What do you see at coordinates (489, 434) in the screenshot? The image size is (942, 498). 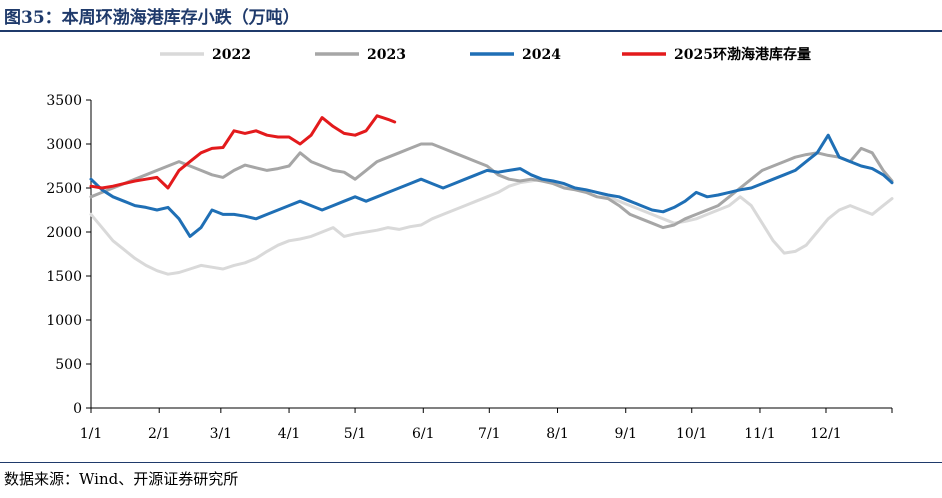 I see `x-tick-label: 7/1` at bounding box center [489, 434].